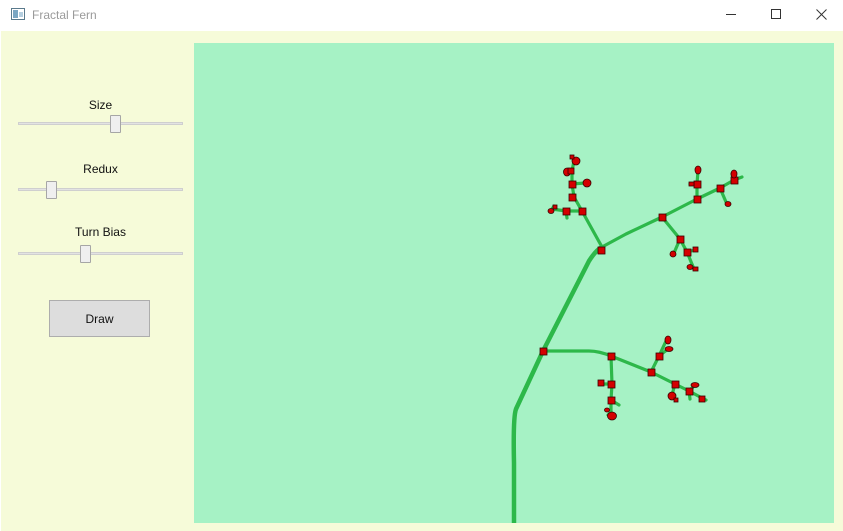 Image resolution: width=843 pixels, height=531 pixels. What do you see at coordinates (421, 15) in the screenshot?
I see `title-bar: Fractal Fern` at bounding box center [421, 15].